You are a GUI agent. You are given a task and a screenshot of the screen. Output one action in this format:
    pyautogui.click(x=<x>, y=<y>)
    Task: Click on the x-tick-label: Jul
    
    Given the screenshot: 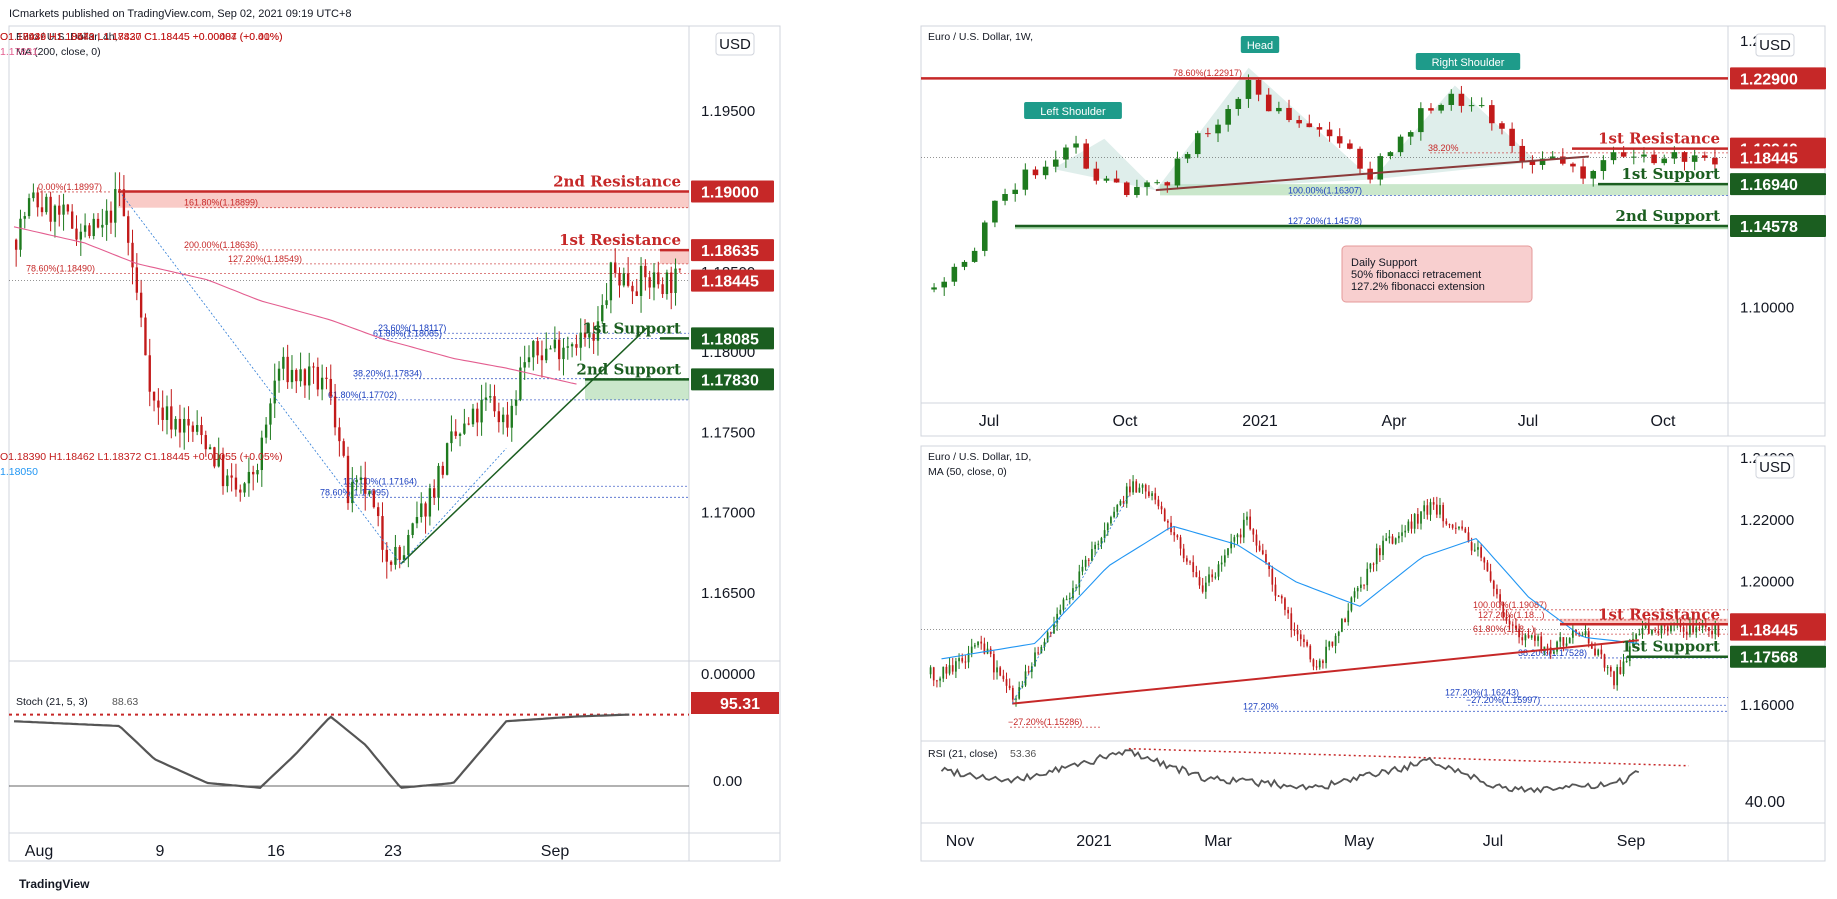 What is the action you would take?
    pyautogui.click(x=989, y=421)
    